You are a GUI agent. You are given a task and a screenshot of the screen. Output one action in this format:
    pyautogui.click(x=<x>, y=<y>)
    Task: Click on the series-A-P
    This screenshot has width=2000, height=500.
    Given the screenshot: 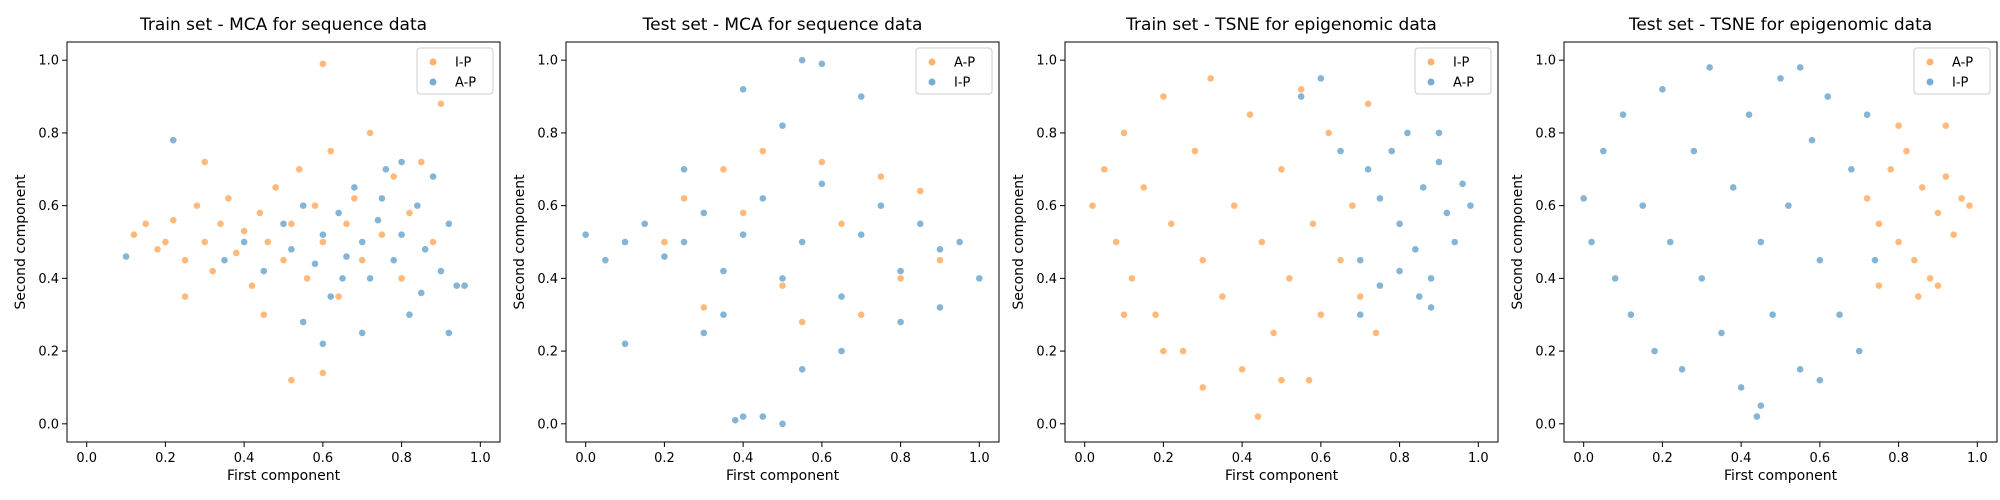 What is the action you would take?
    pyautogui.click(x=1918, y=211)
    